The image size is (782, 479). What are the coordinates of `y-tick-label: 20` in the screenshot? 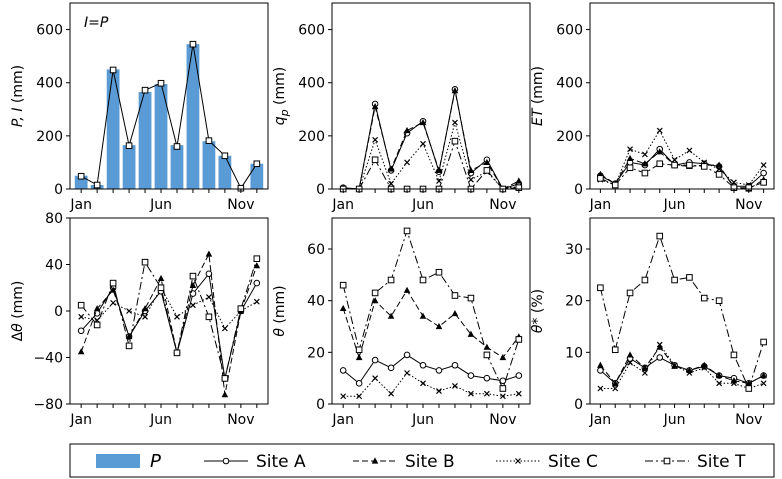 It's located at (316, 353).